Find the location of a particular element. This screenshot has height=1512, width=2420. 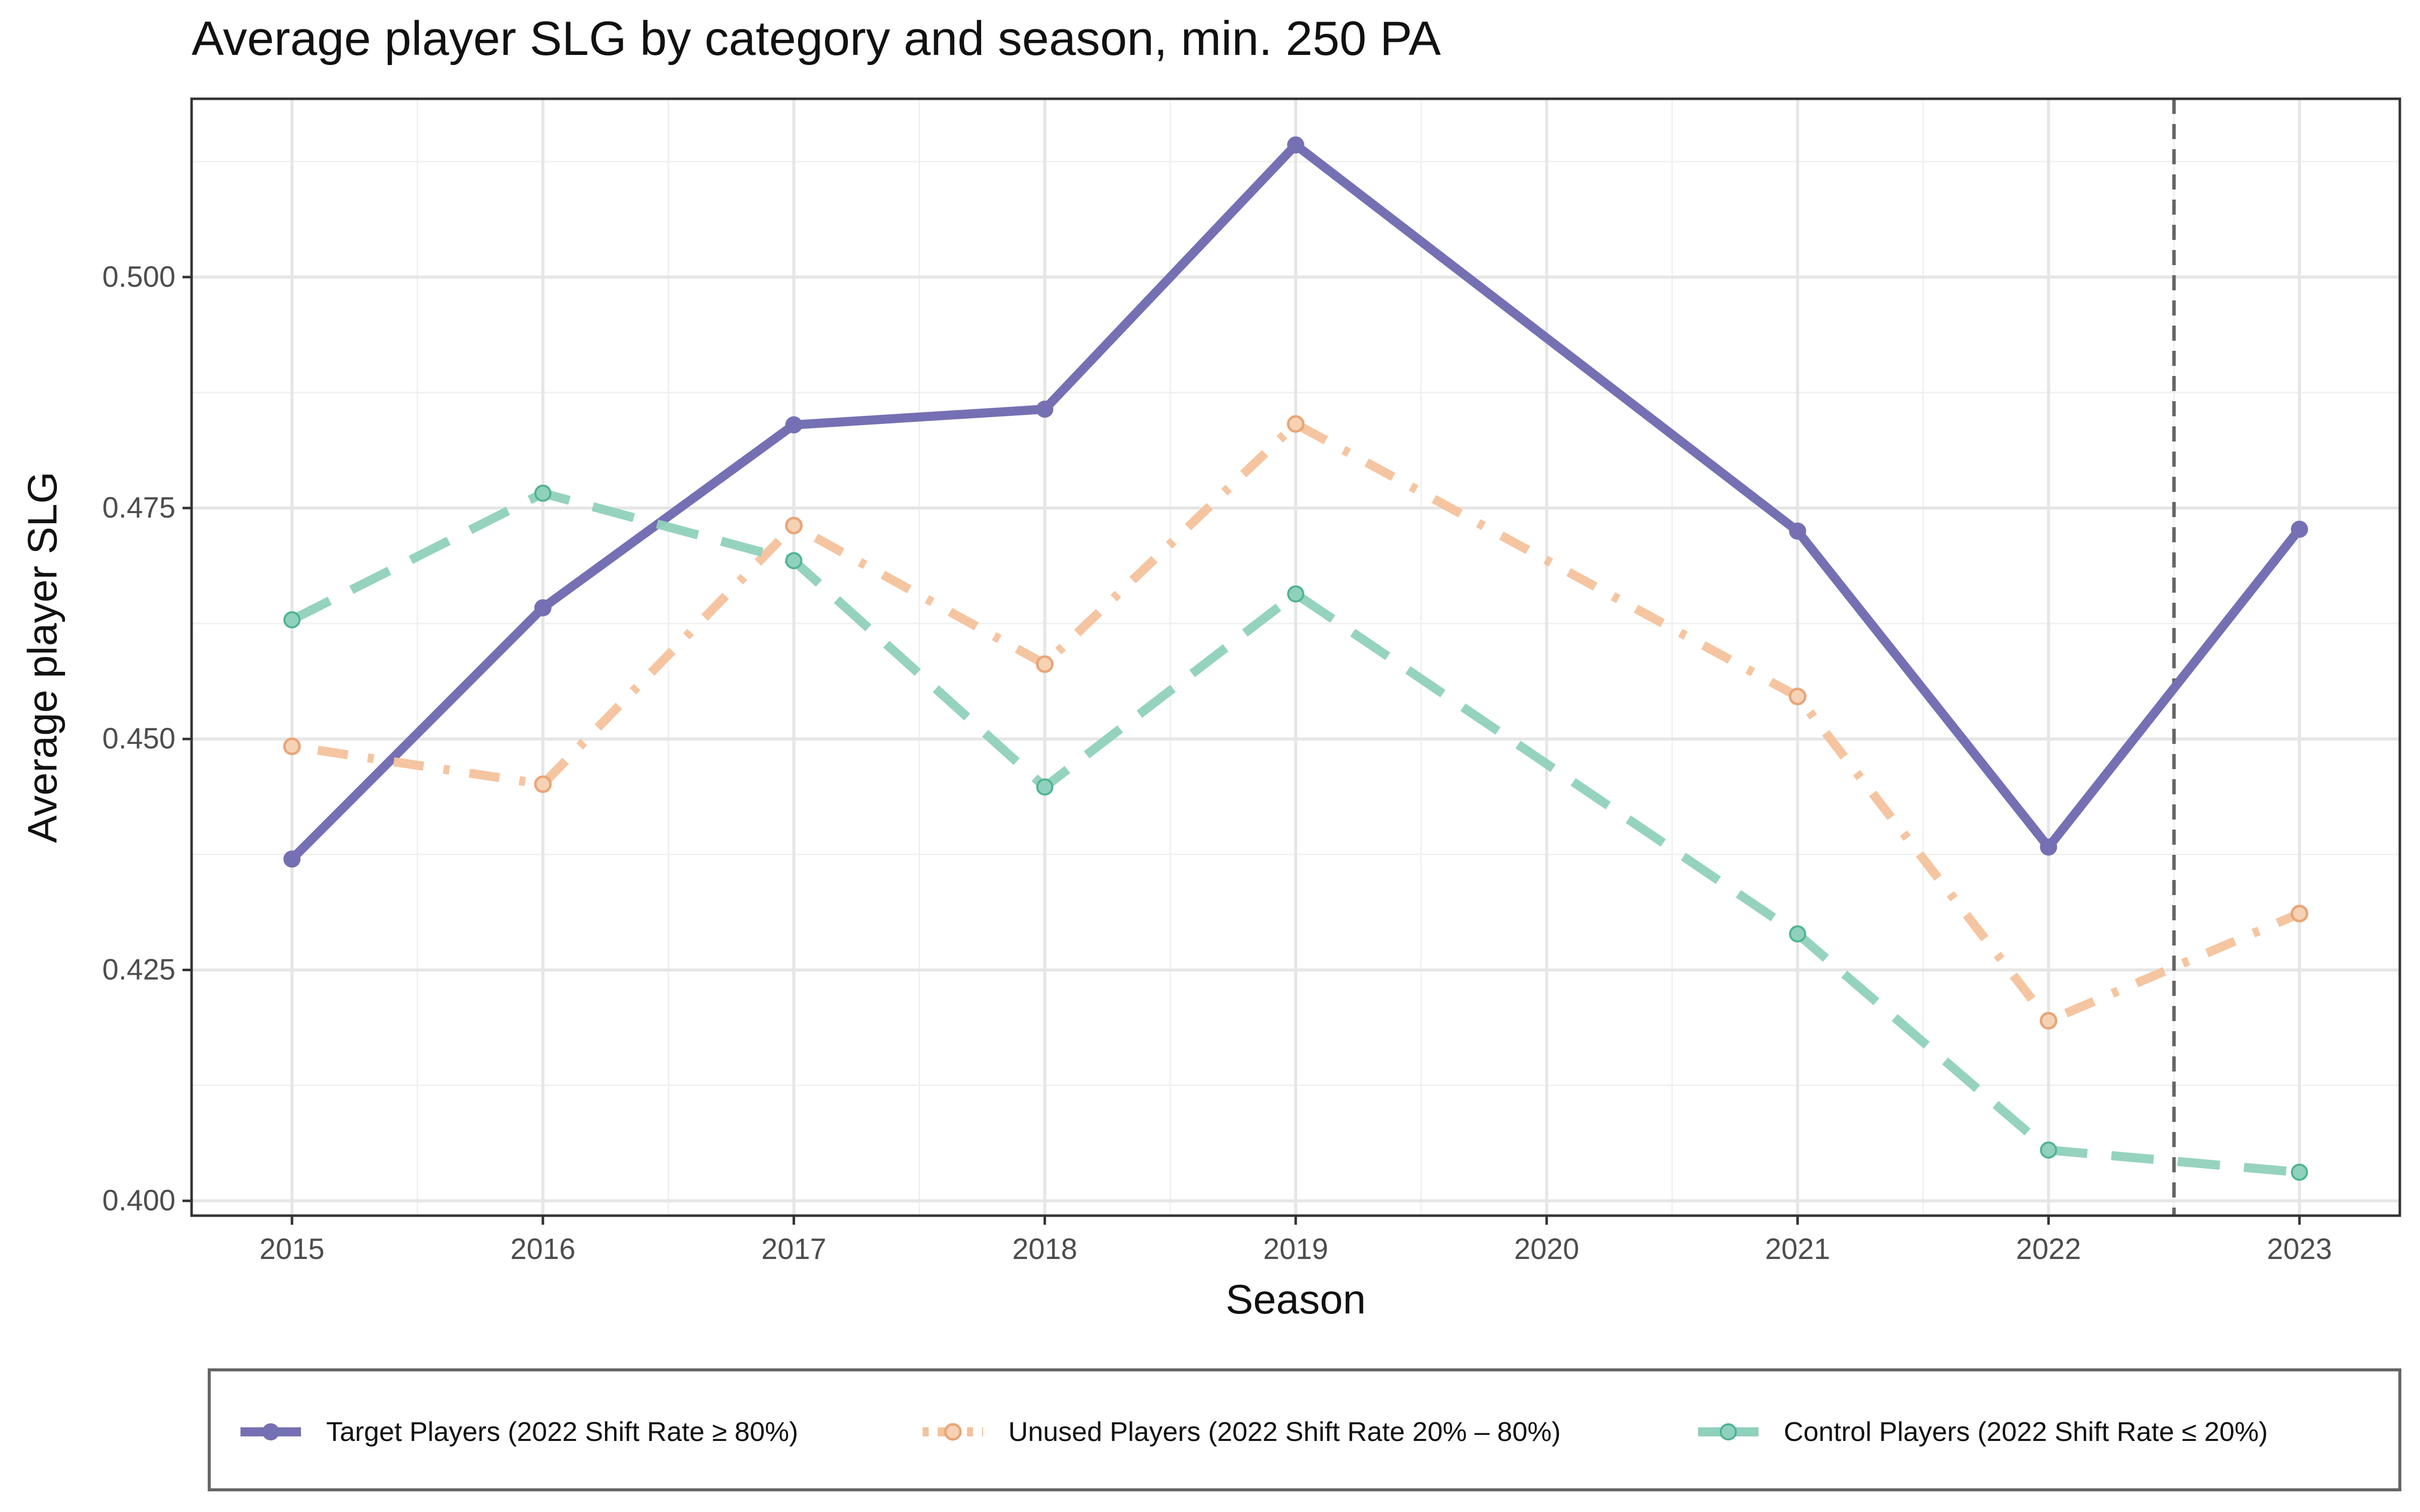

legend-box is located at coordinates (1304, 1429).